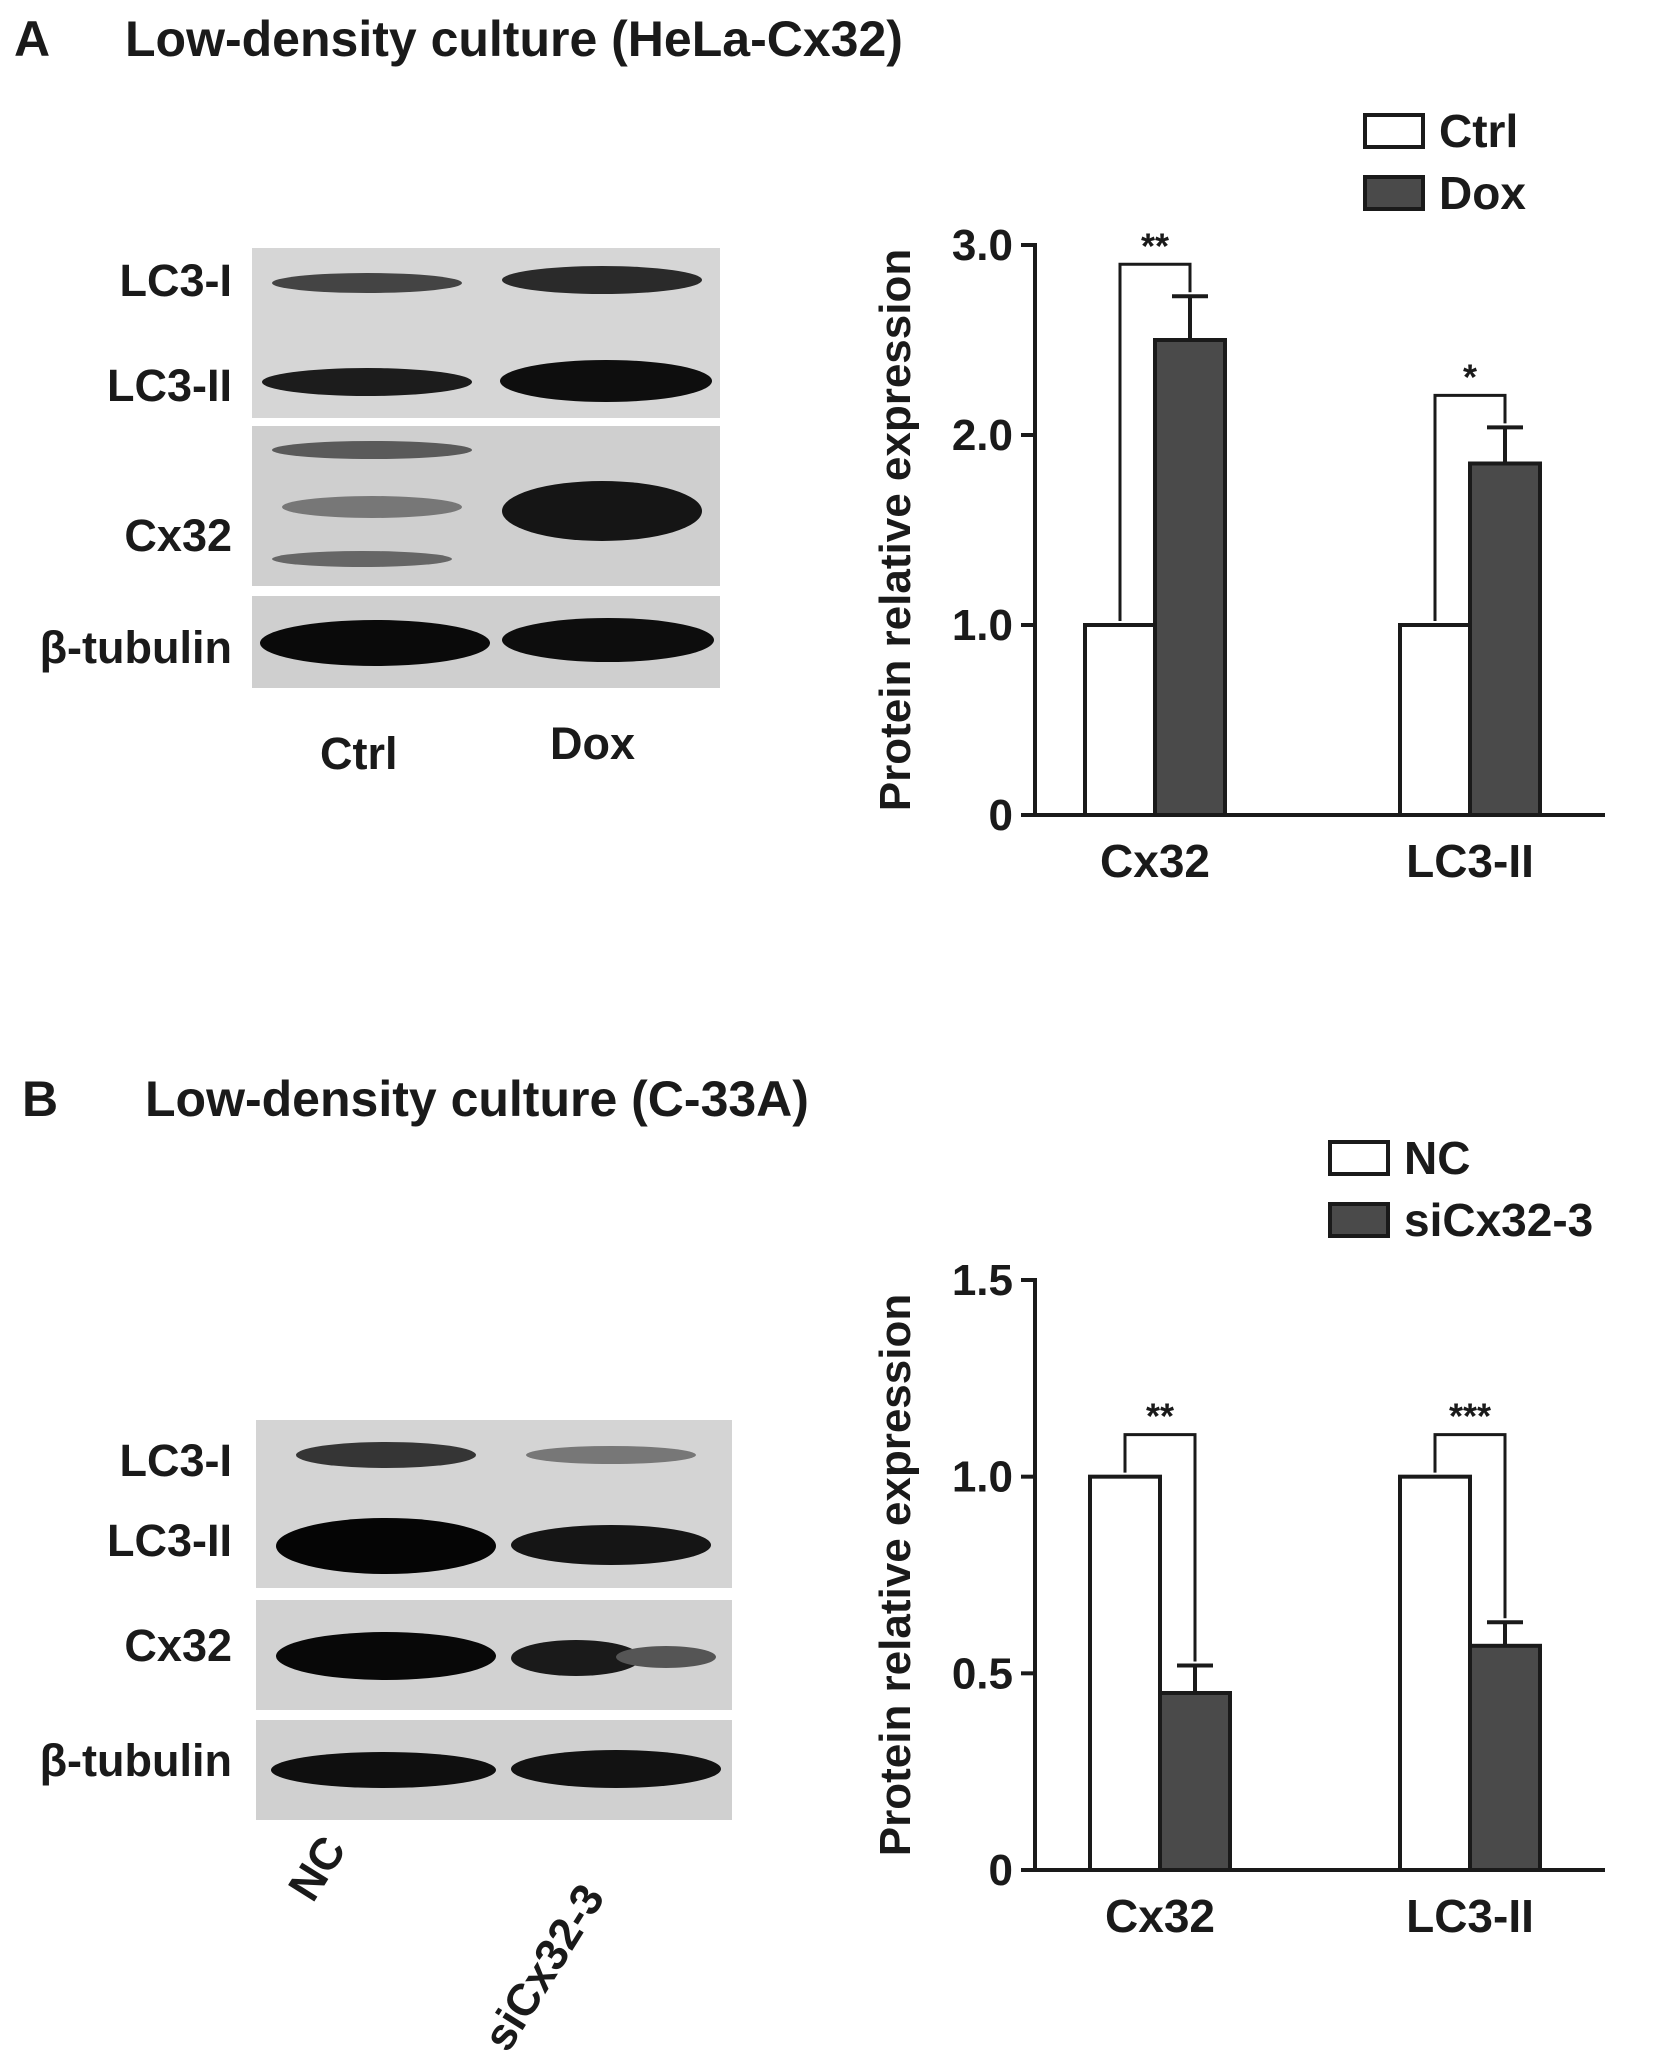  What do you see at coordinates (1435, 720) in the screenshot?
I see `bar-lc3-ii-ctrl` at bounding box center [1435, 720].